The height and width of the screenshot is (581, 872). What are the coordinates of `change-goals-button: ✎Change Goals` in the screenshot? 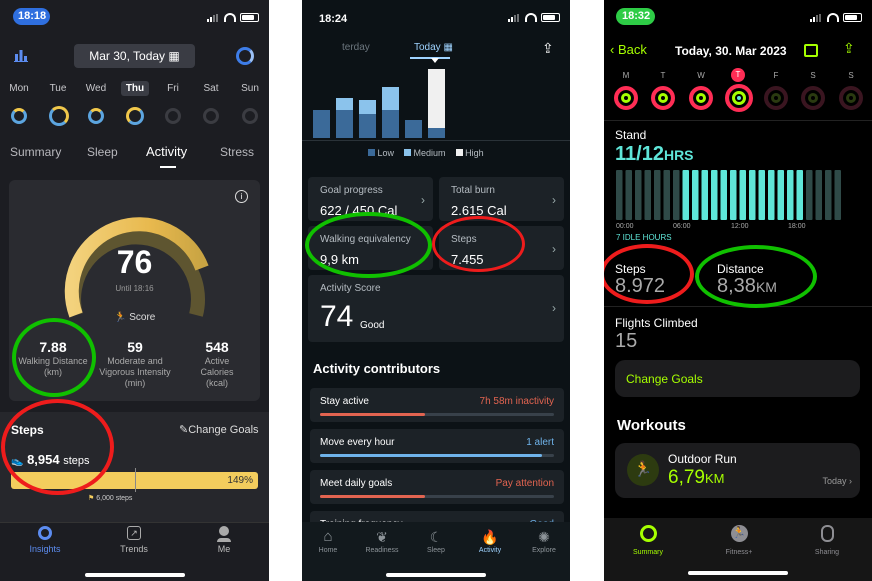 It's located at (219, 429).